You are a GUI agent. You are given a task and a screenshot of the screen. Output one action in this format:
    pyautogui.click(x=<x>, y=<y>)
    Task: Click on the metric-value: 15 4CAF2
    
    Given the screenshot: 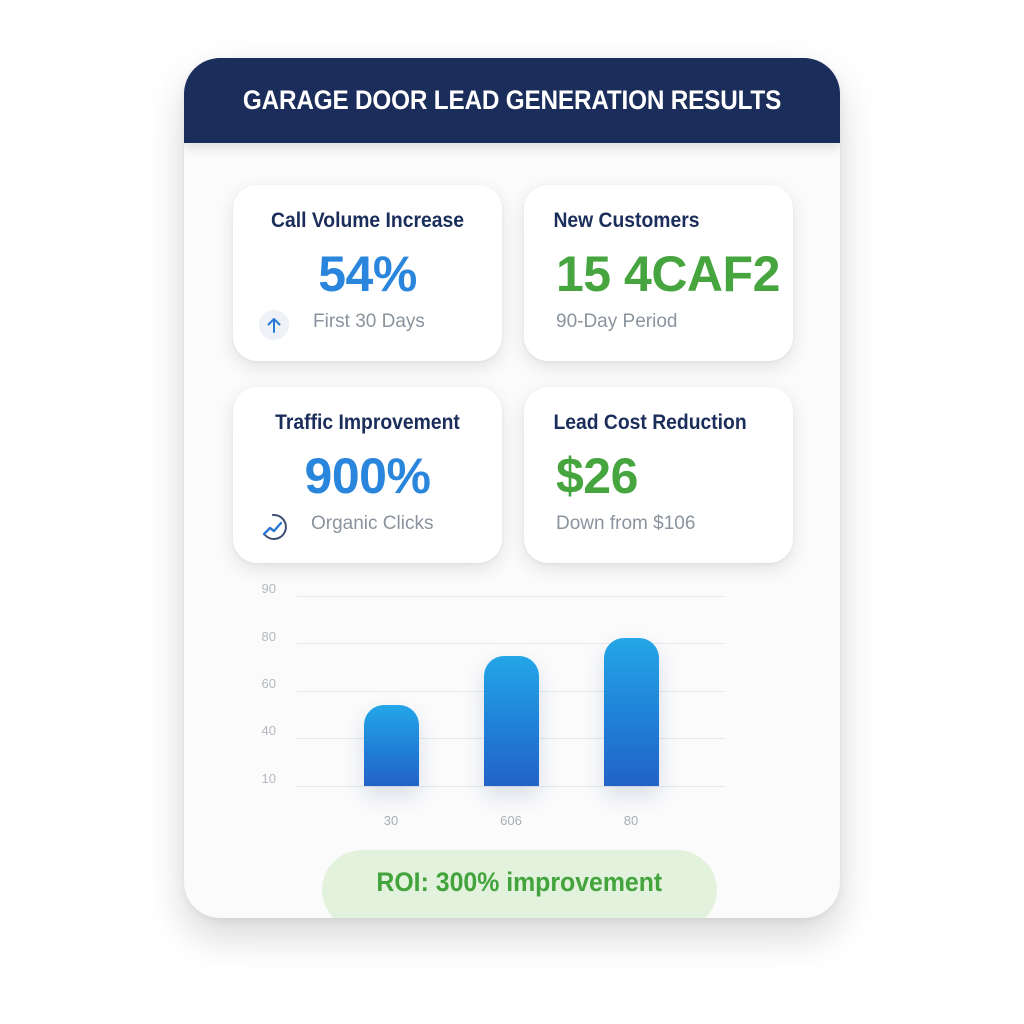 What is the action you would take?
    pyautogui.click(x=668, y=274)
    